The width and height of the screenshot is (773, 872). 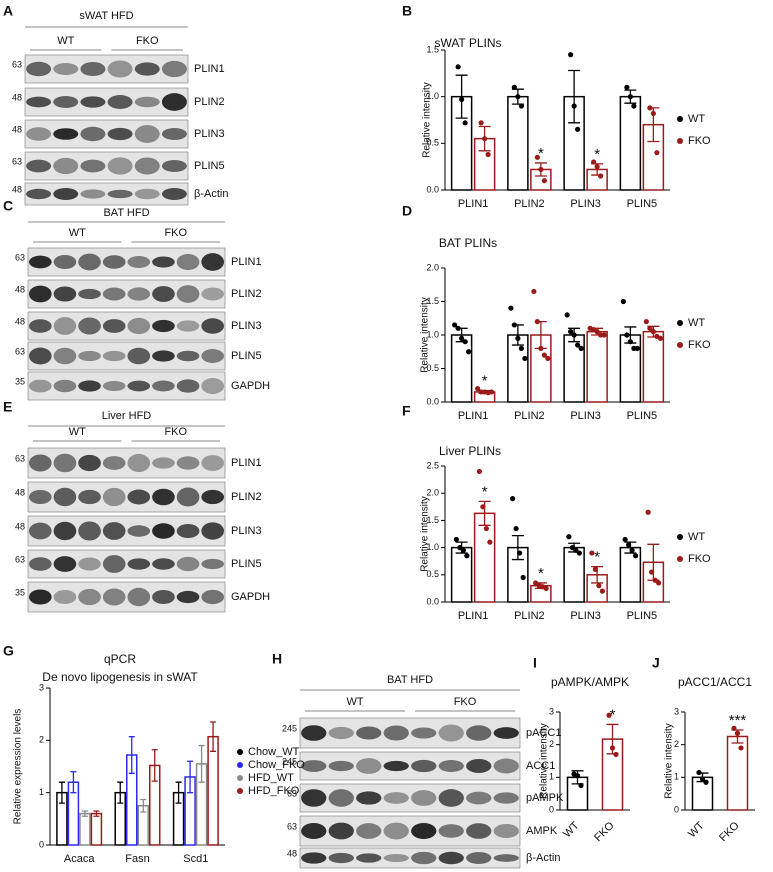 I want to click on x-tick-label: FKO, so click(x=604, y=831).